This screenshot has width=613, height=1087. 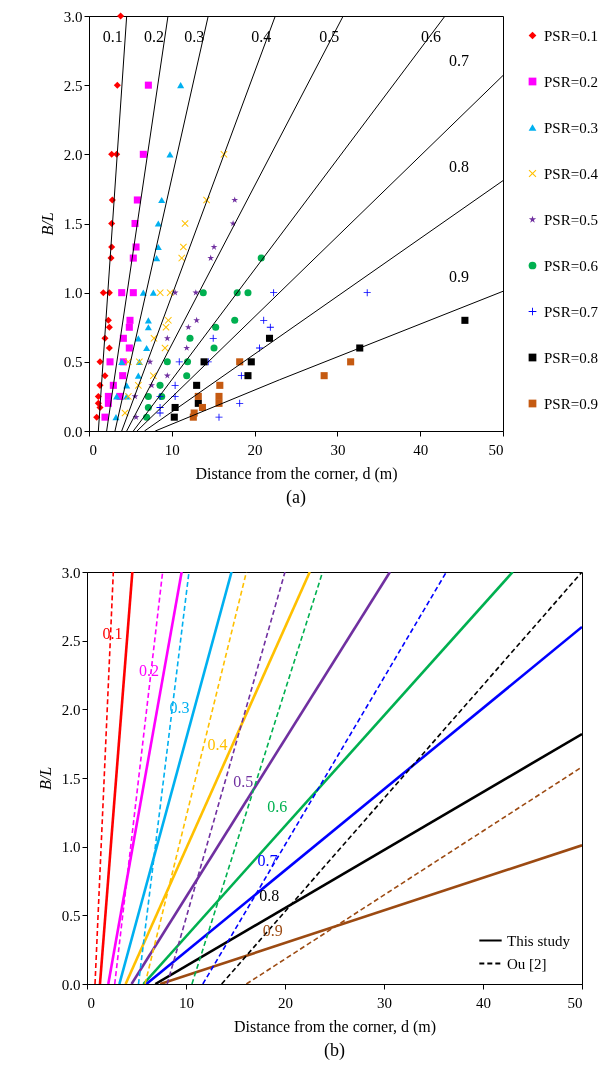 What do you see at coordinates (571, 219) in the screenshot?
I see `legend-label: PSR=0.5` at bounding box center [571, 219].